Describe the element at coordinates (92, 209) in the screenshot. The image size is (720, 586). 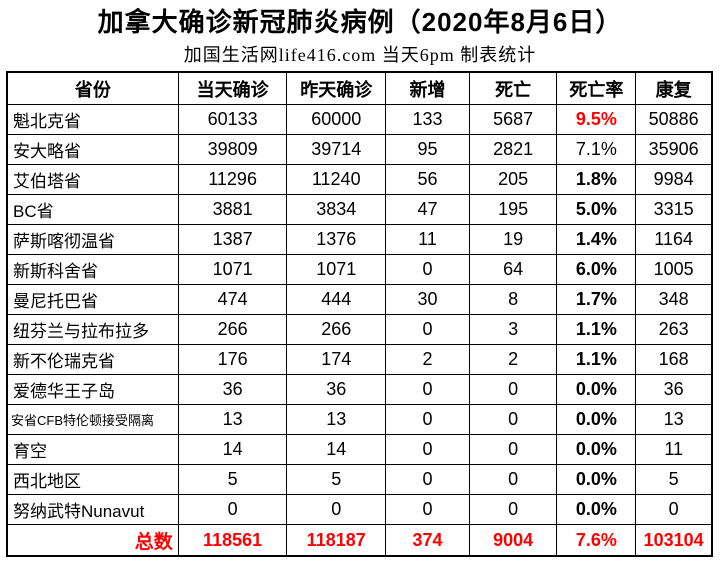
I see `province-cell: BC省` at that location.